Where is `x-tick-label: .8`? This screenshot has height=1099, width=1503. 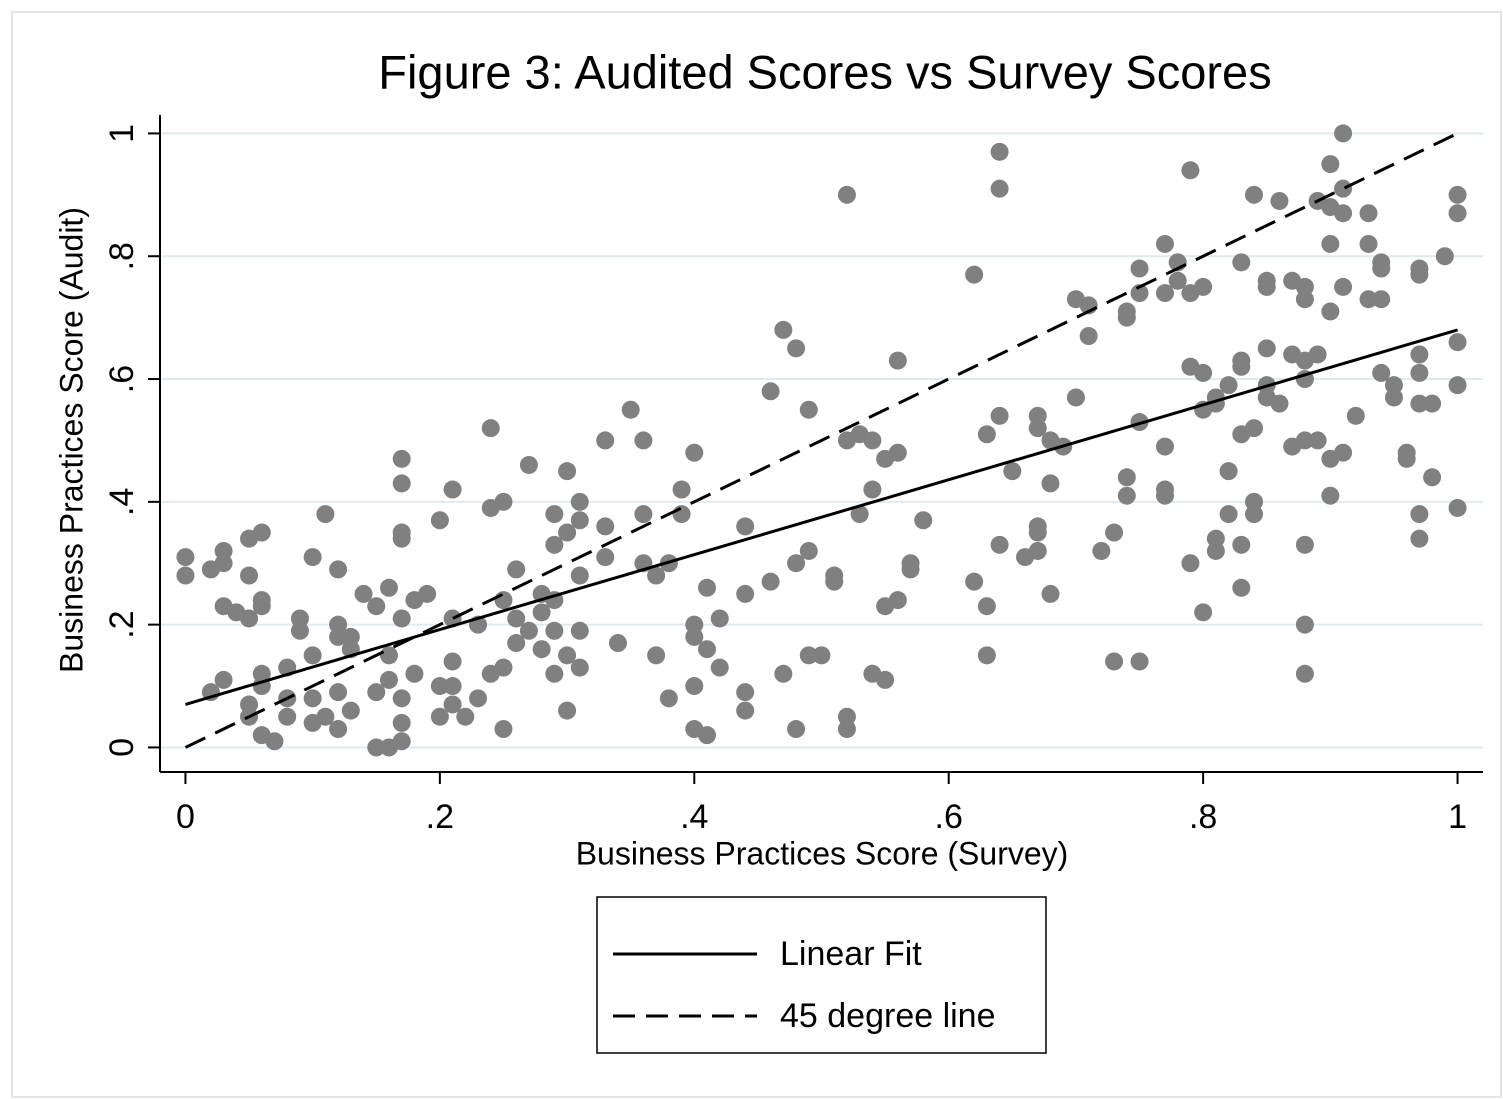
x-tick-label: .8 is located at coordinates (1203, 817).